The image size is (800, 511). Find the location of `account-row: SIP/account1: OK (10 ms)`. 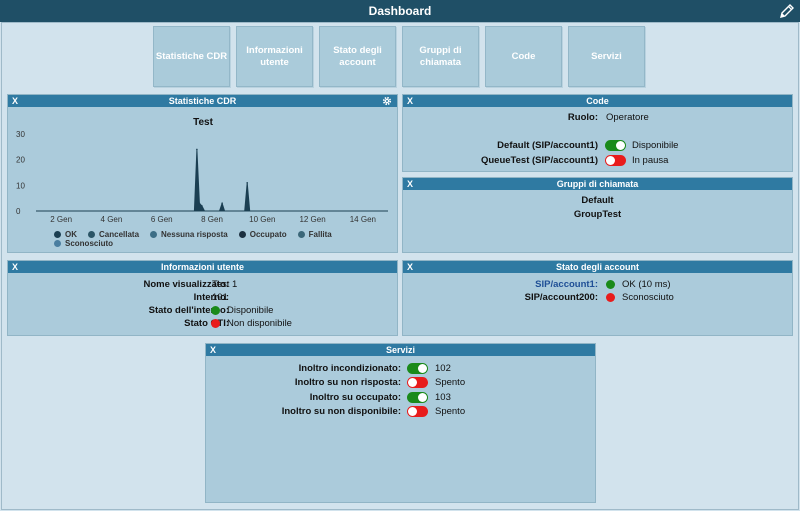

account-row: SIP/account1: OK (10 ms) is located at coordinates (598, 284).